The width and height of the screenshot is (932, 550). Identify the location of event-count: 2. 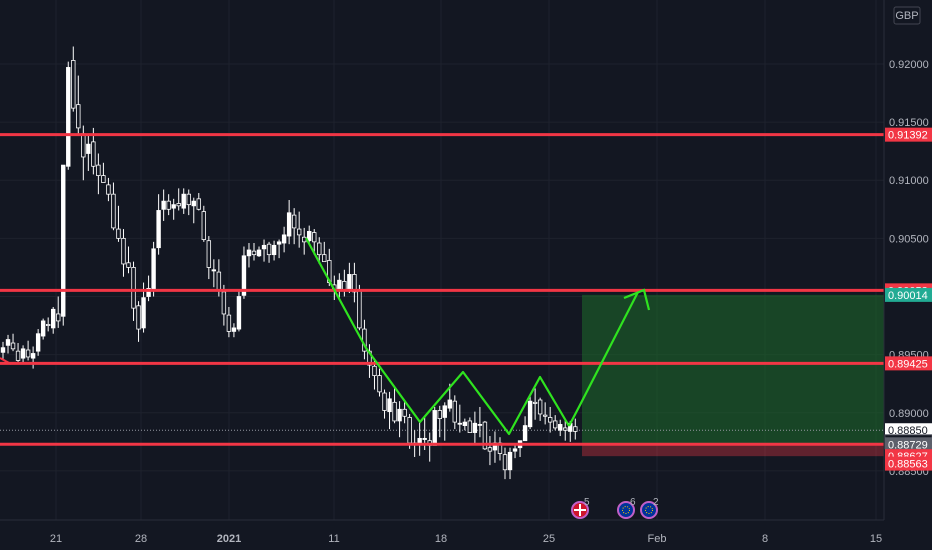
(656, 502).